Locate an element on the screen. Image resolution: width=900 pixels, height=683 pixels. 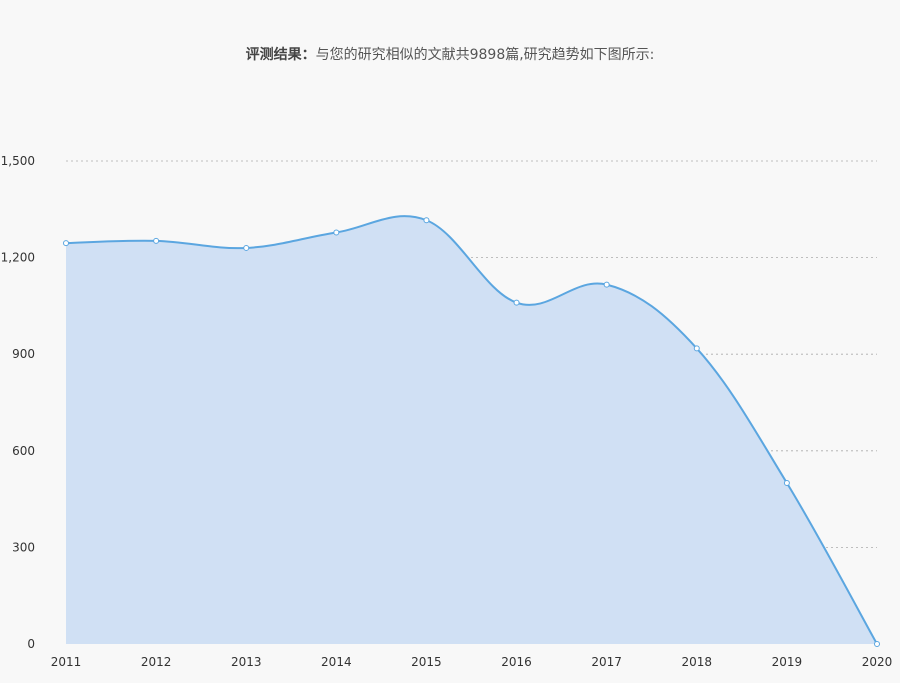
x-axis-ticks: 2011 2012 2013 2014 2015 2016 2017 2018 2019 2020 is located at coordinates (472, 662).